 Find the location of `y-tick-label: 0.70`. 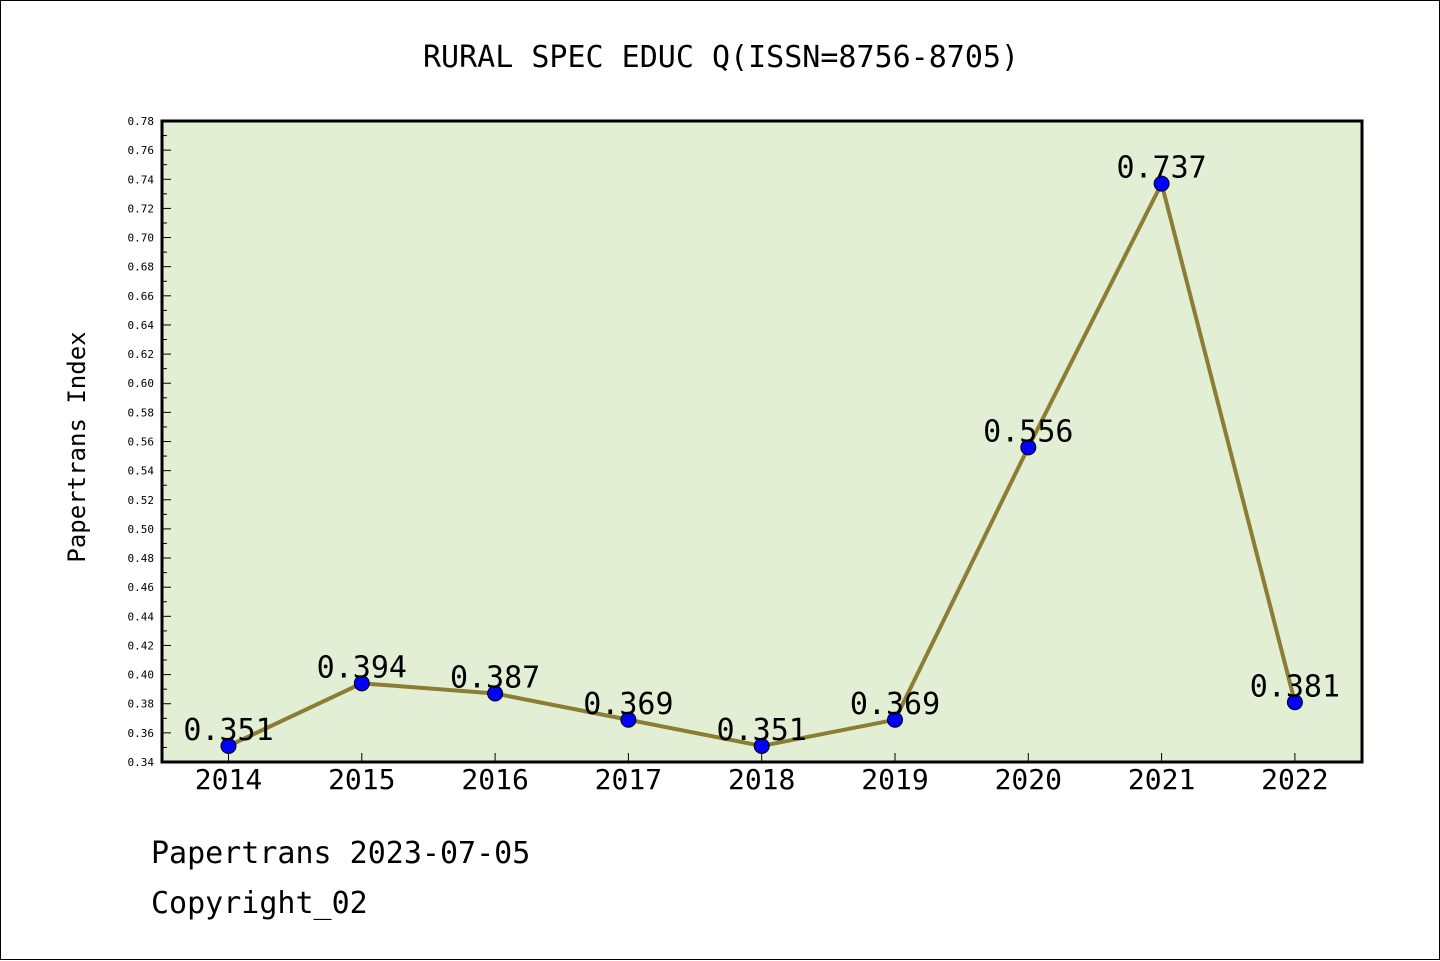

y-tick-label: 0.70 is located at coordinates (141, 238).